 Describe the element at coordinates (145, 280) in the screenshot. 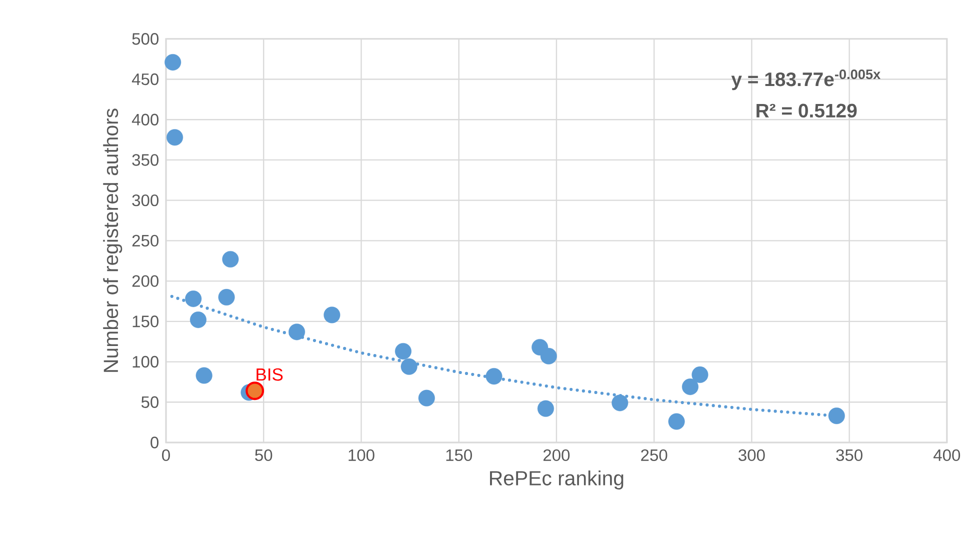

I see `y-tick-label: 200` at that location.